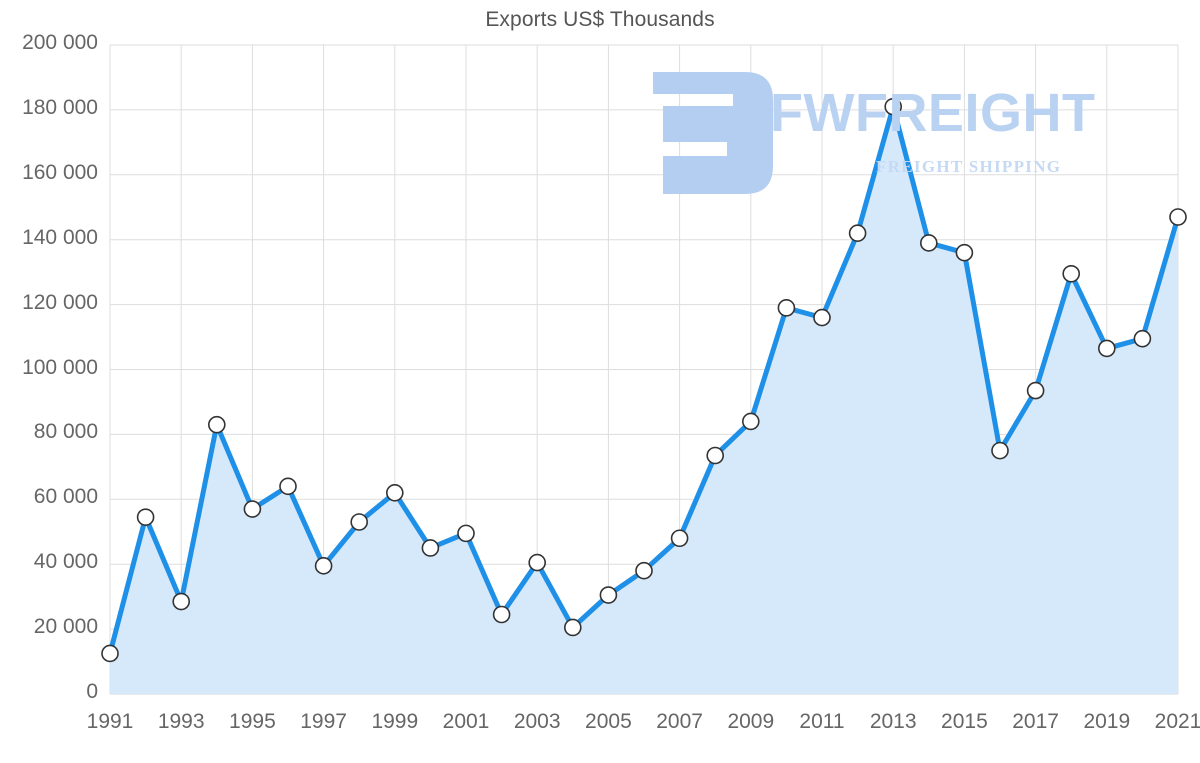 This screenshot has width=1200, height=763. I want to click on y-axis-tick-label: 180 000, so click(60, 107).